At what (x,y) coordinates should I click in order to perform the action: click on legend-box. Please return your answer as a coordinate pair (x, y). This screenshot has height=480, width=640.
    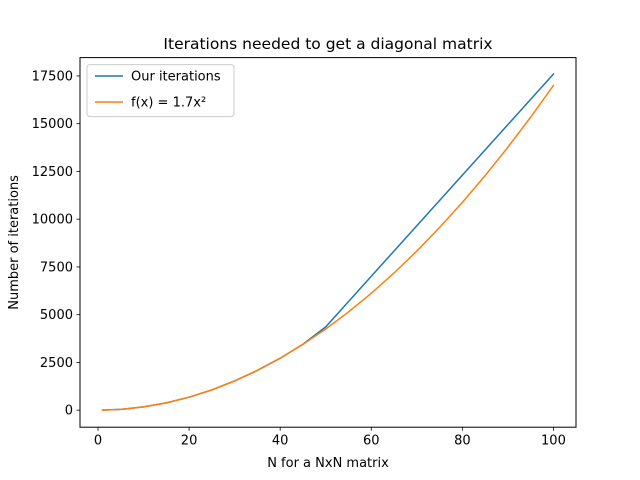
    Looking at the image, I should click on (160, 91).